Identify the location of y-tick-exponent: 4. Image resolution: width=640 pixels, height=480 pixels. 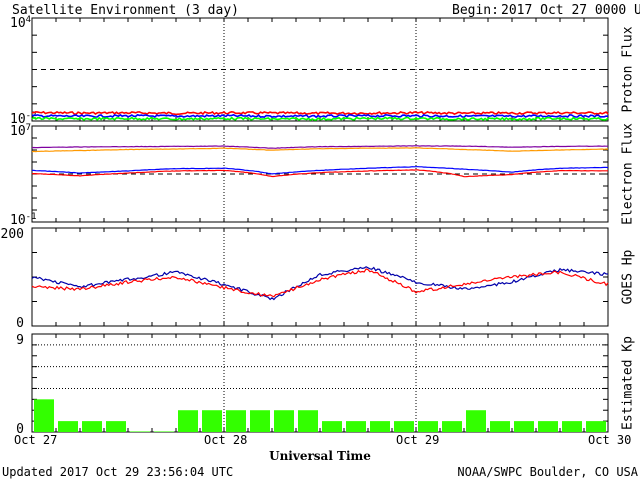
(28, 20).